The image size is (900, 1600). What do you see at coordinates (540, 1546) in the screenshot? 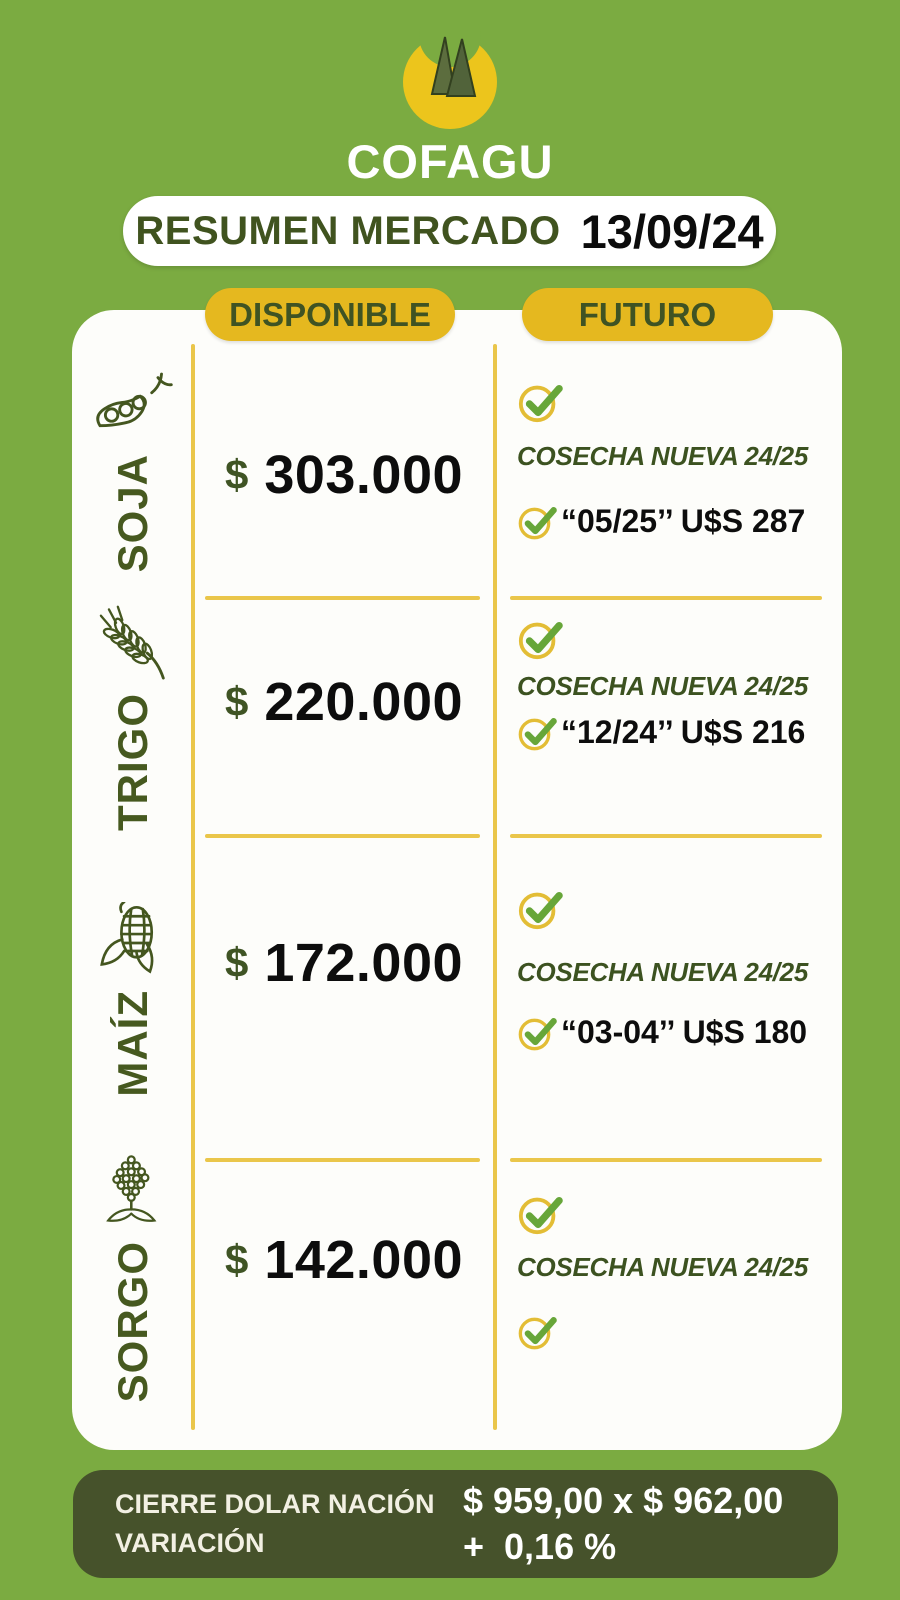
I see `variation-value: + 0,16 %` at bounding box center [540, 1546].